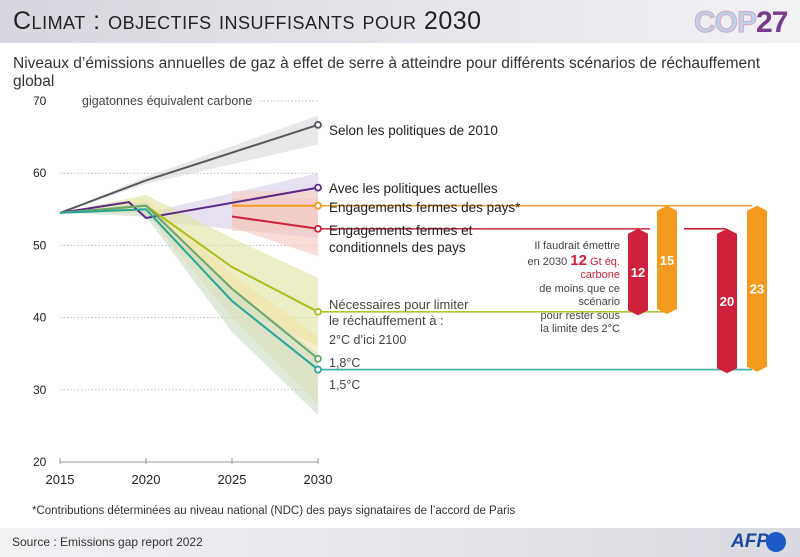 Image resolution: width=800 pixels, height=557 pixels. What do you see at coordinates (399, 304) in the screenshot?
I see `label-necessaires-1: Nécessaires pour limiter` at bounding box center [399, 304].